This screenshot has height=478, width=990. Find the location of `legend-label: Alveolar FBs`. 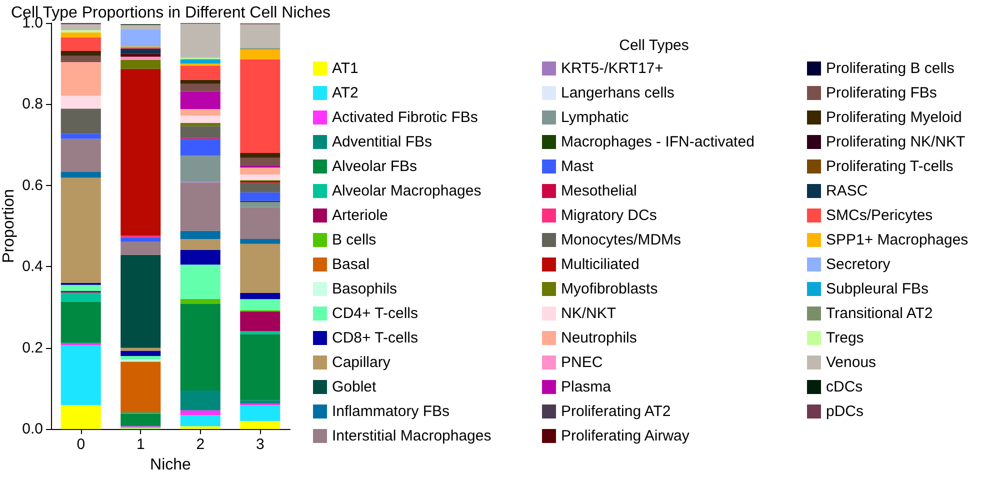

legend-label: Alveolar FBs is located at coordinates (375, 166).